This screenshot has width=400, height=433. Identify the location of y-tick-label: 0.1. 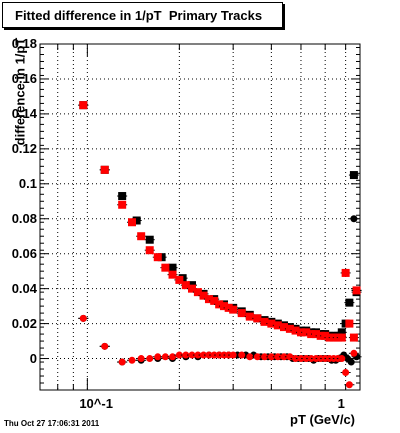
(27, 183).